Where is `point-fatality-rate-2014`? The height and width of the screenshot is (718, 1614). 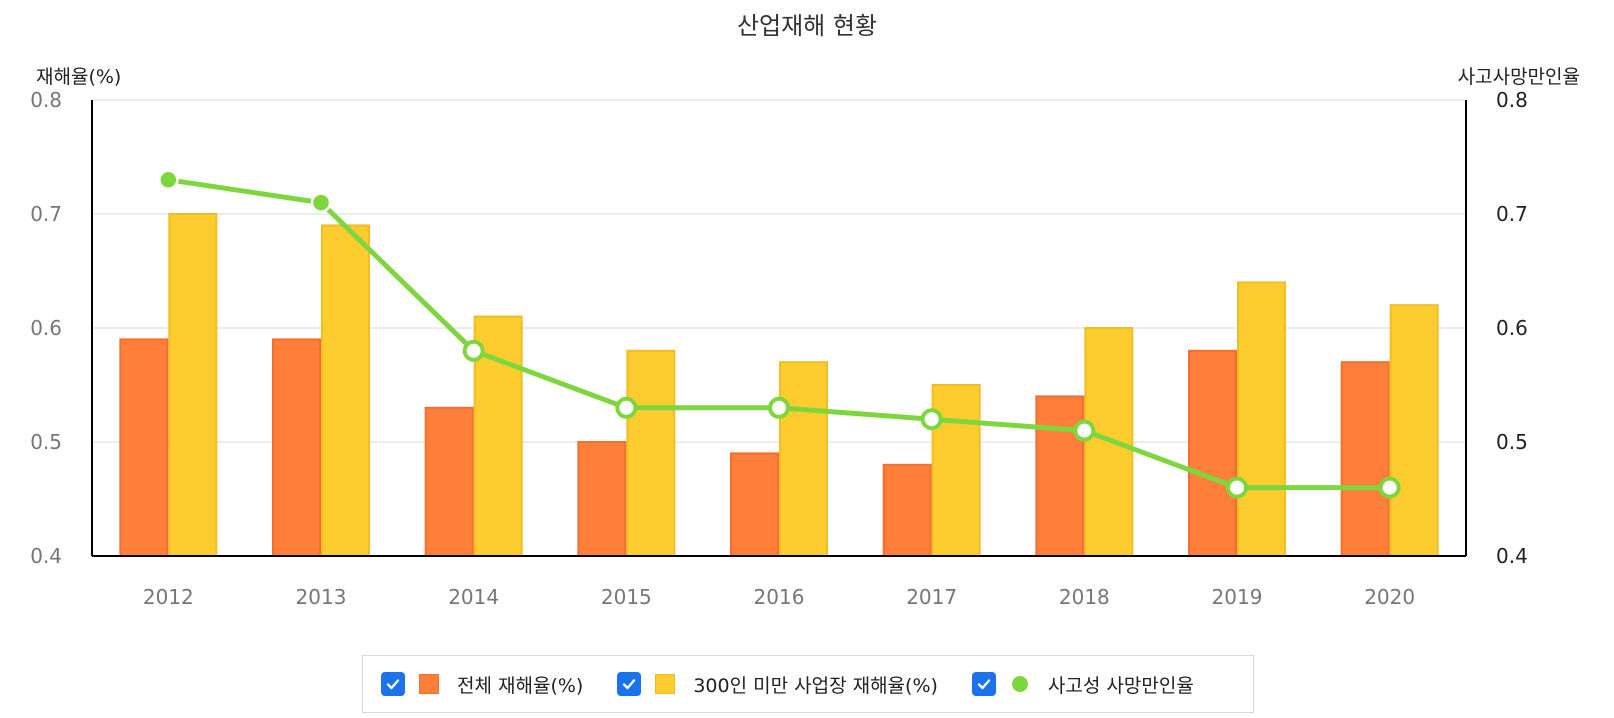
point-fatality-rate-2014 is located at coordinates (473, 350).